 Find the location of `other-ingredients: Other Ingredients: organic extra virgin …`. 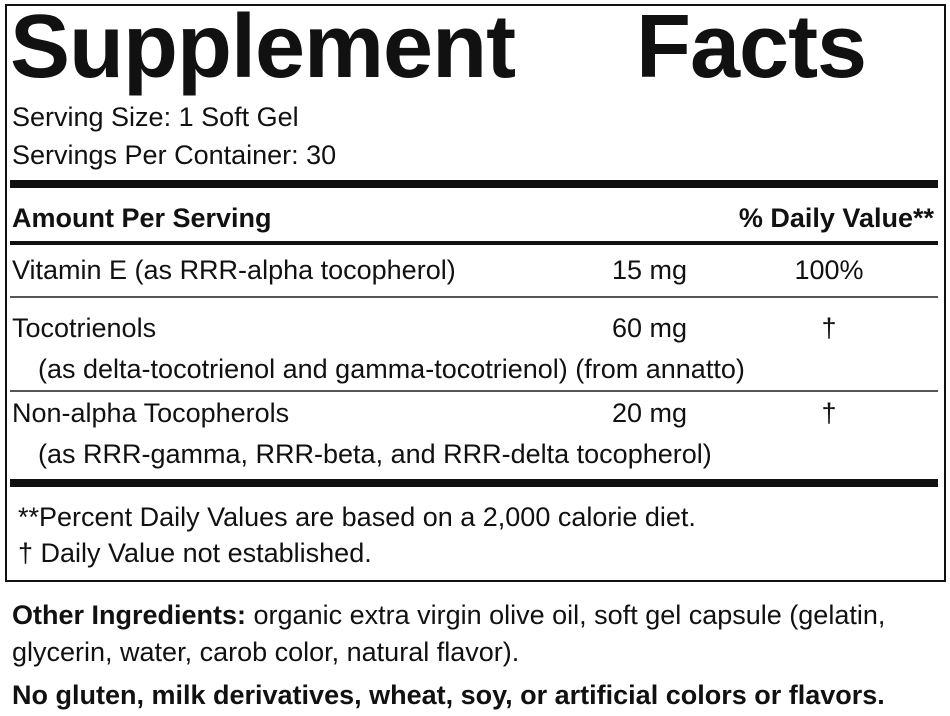

other-ingredients: Other Ingredients: organic extra virgin … is located at coordinates (448, 615).